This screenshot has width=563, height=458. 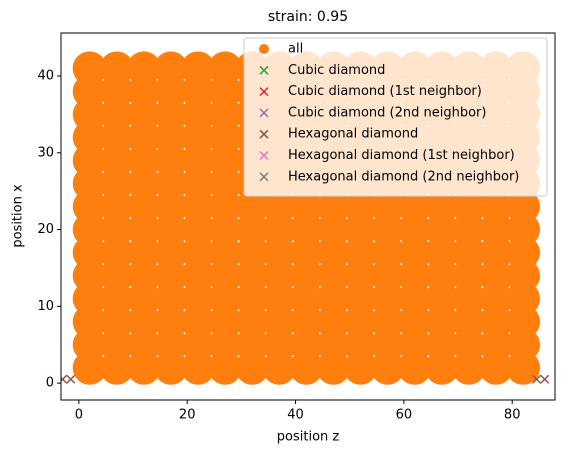 What do you see at coordinates (79, 415) in the screenshot?
I see `x-tick-label: 0` at bounding box center [79, 415].